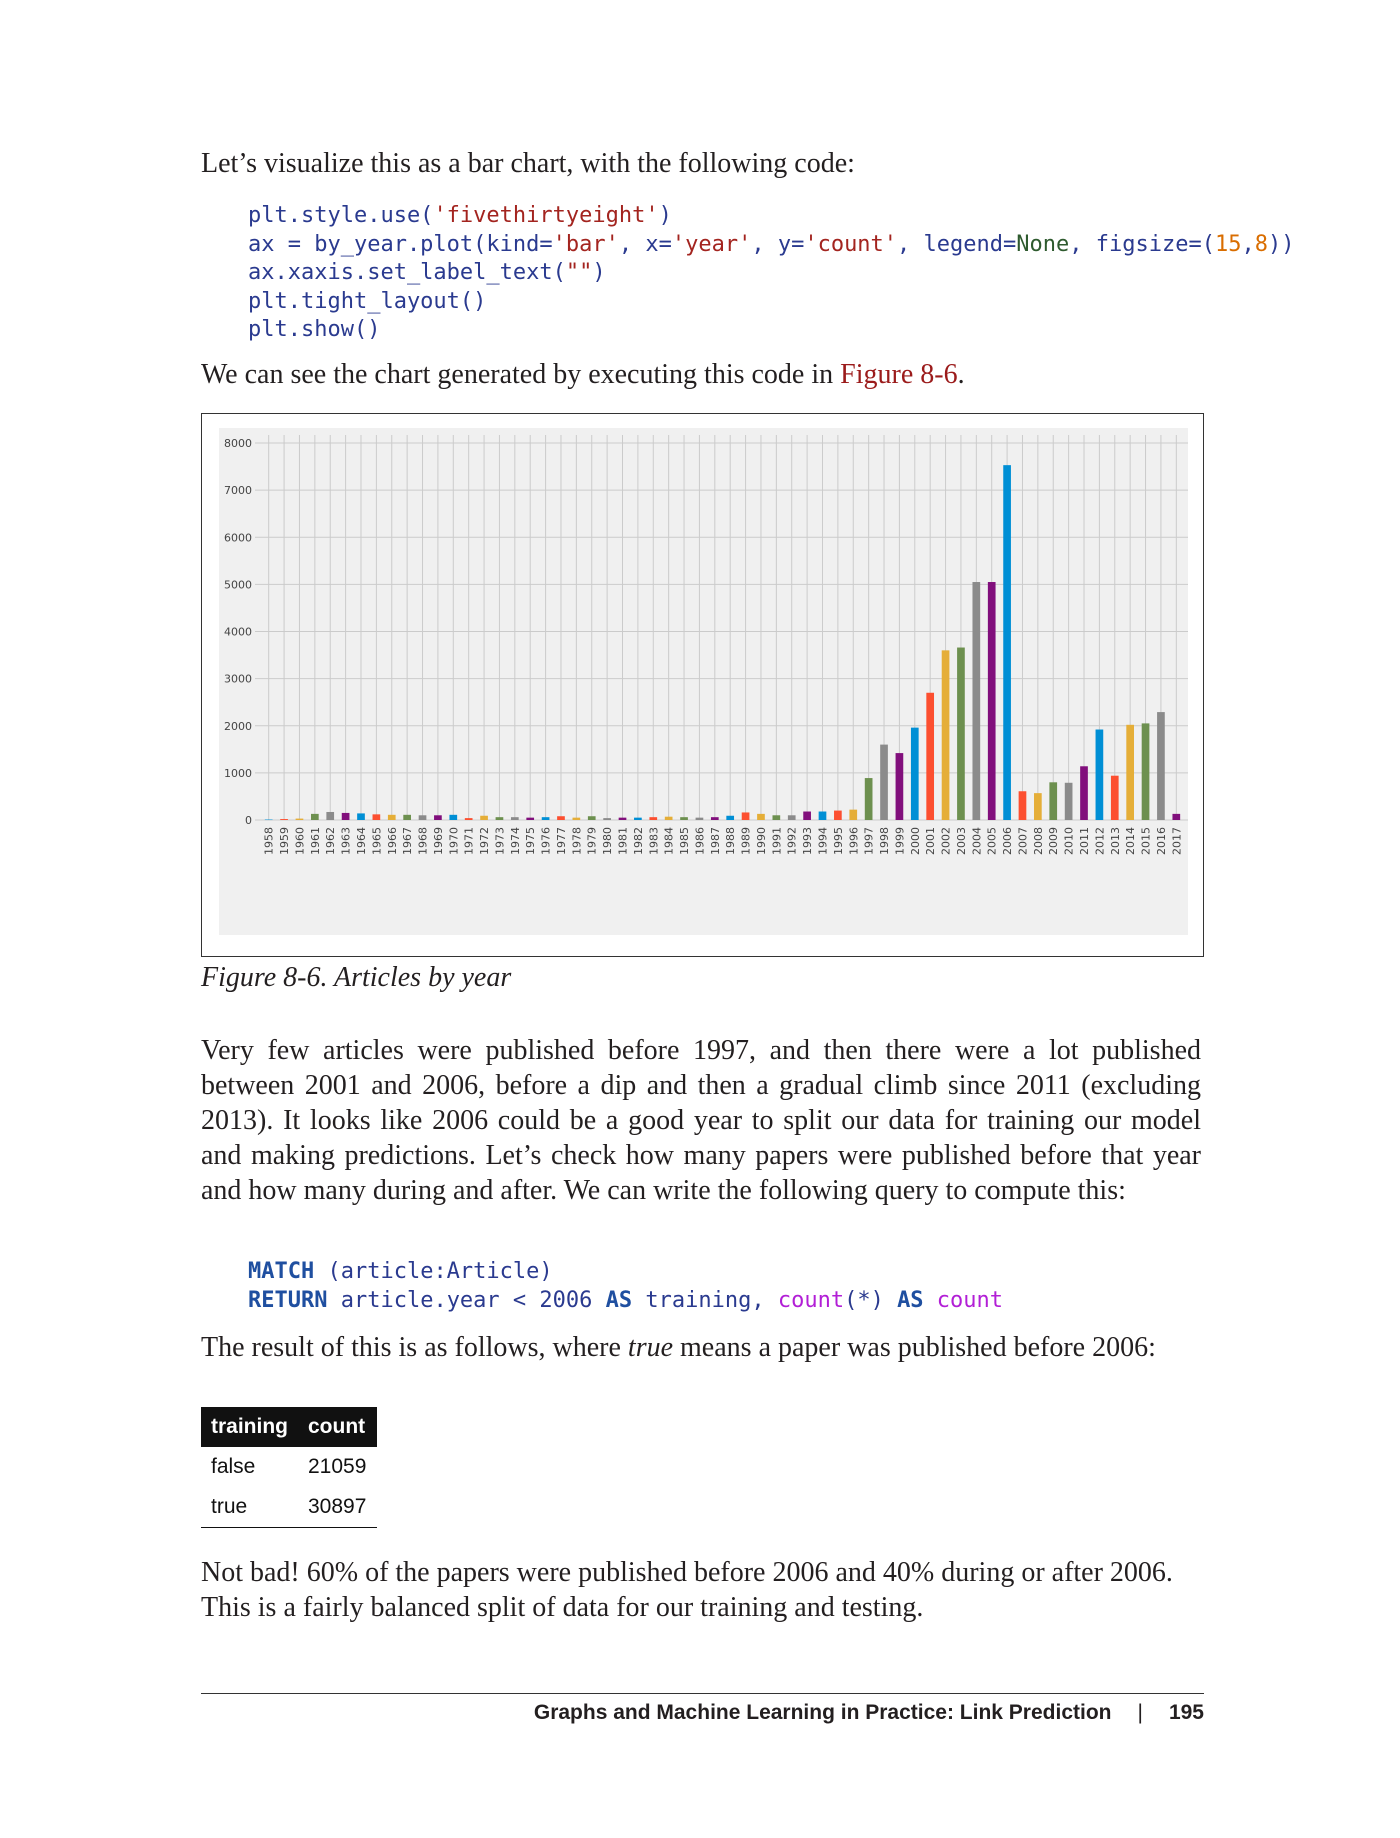 The width and height of the screenshot is (1400, 1838). What do you see at coordinates (468, 819) in the screenshot?
I see `bar-1971` at bounding box center [468, 819].